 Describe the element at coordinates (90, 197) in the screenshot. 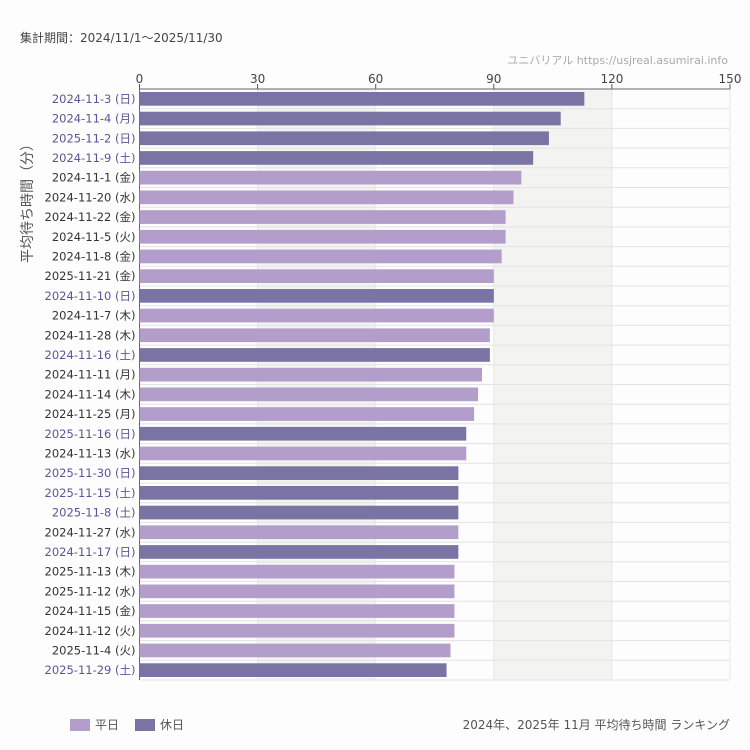

I see `y-tick-label: 2024-11-20 (水)` at that location.